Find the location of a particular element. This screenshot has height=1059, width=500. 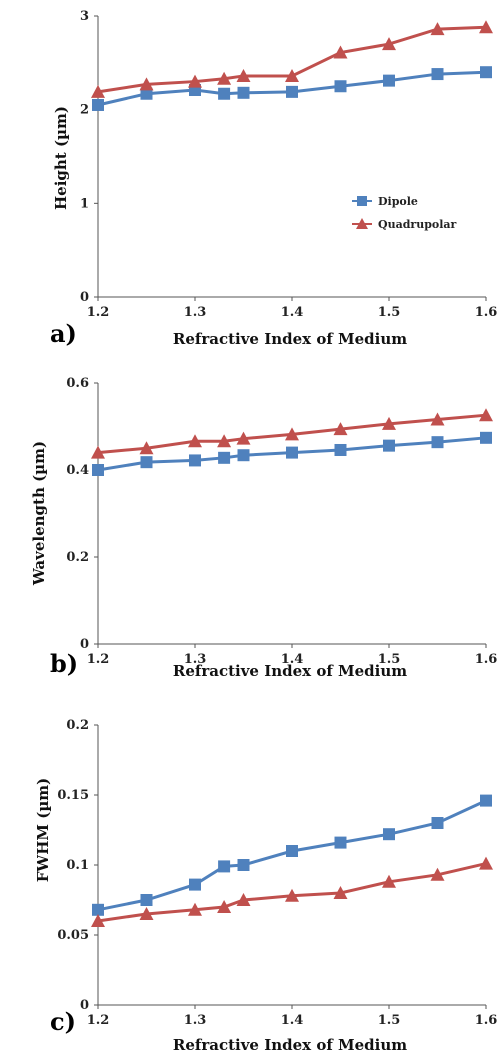

y-tick-label: 0.15 is located at coordinates (73, 795).